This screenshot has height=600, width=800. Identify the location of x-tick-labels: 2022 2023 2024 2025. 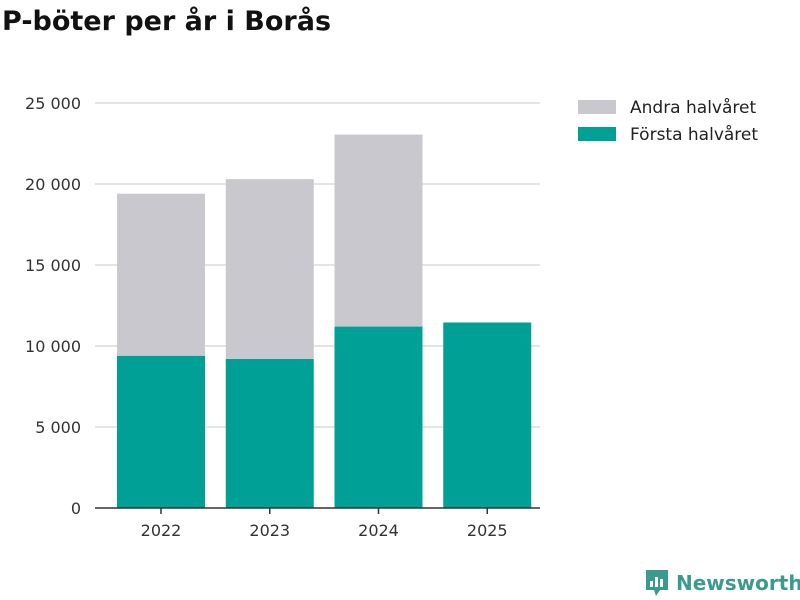
(324, 524).